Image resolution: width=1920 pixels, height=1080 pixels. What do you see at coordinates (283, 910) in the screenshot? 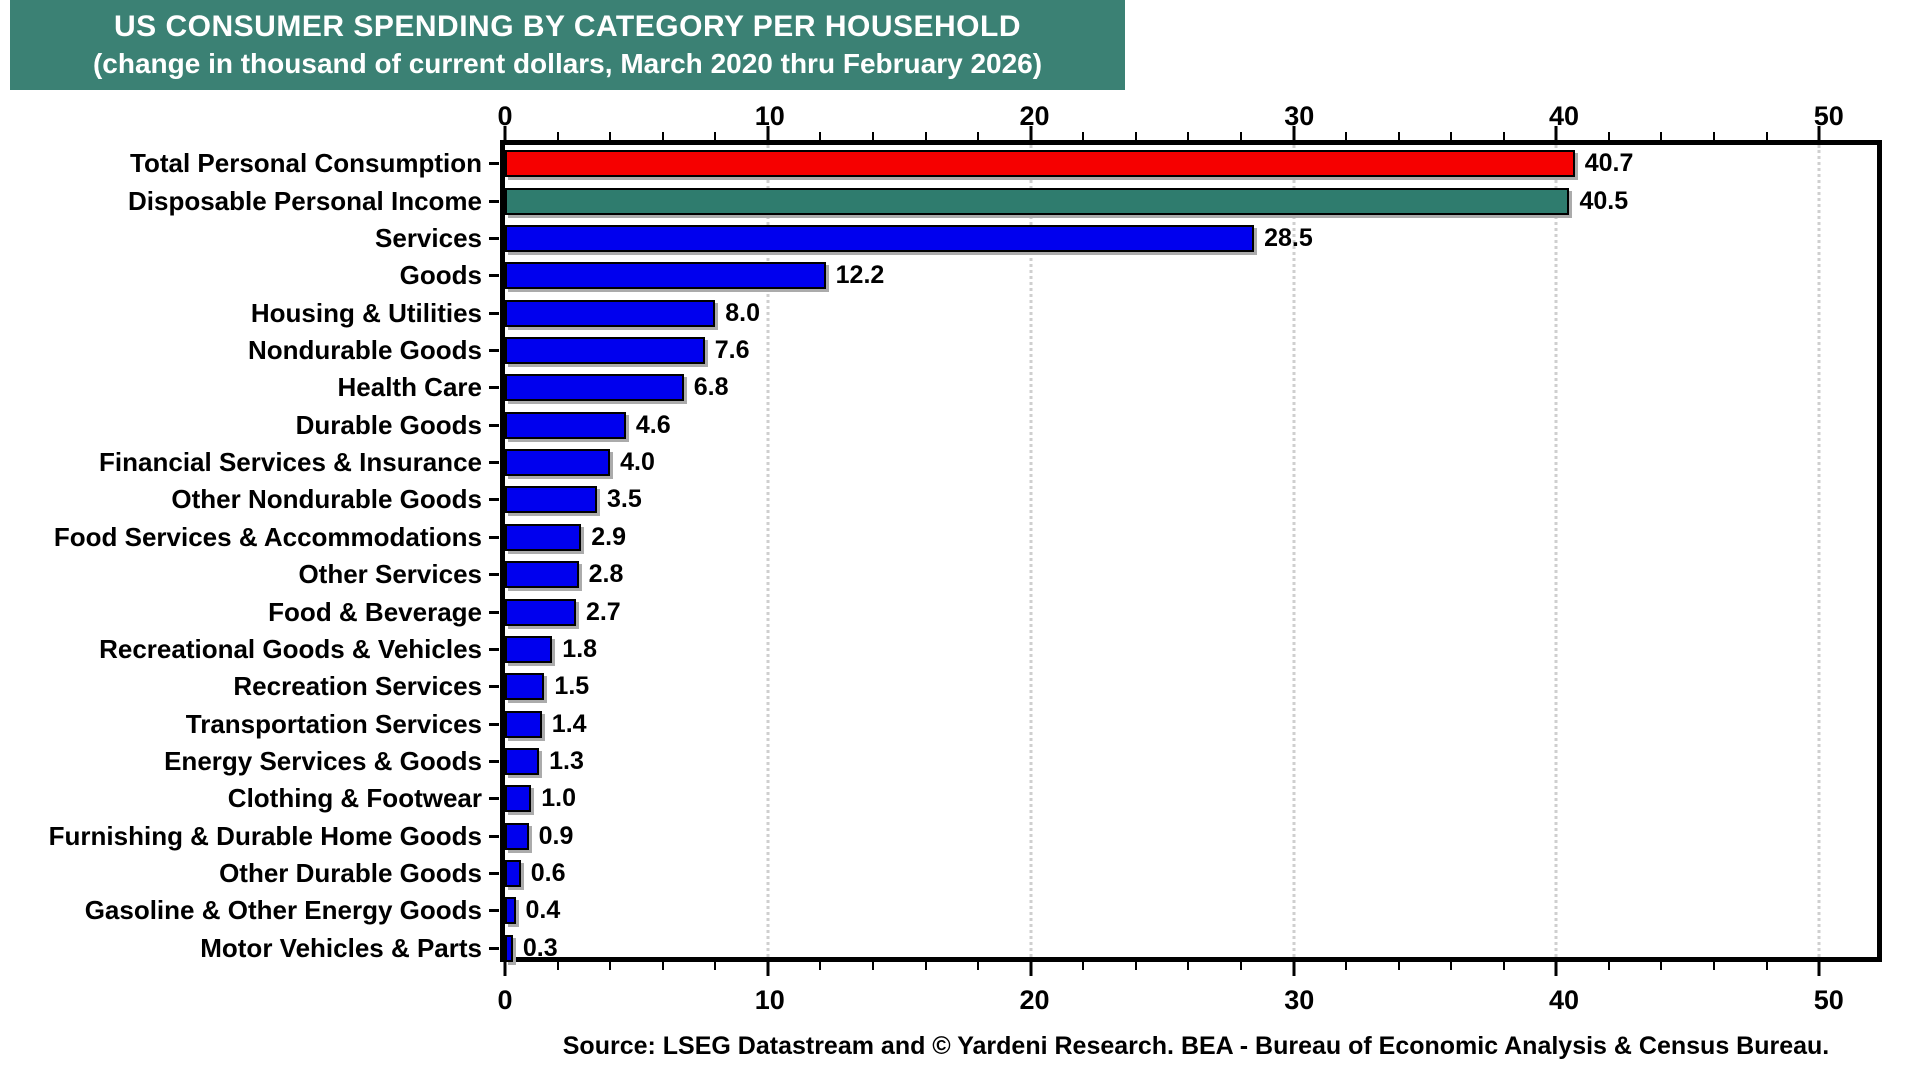
I see `category-label: Gasoline & Other Energy Goods` at bounding box center [283, 910].